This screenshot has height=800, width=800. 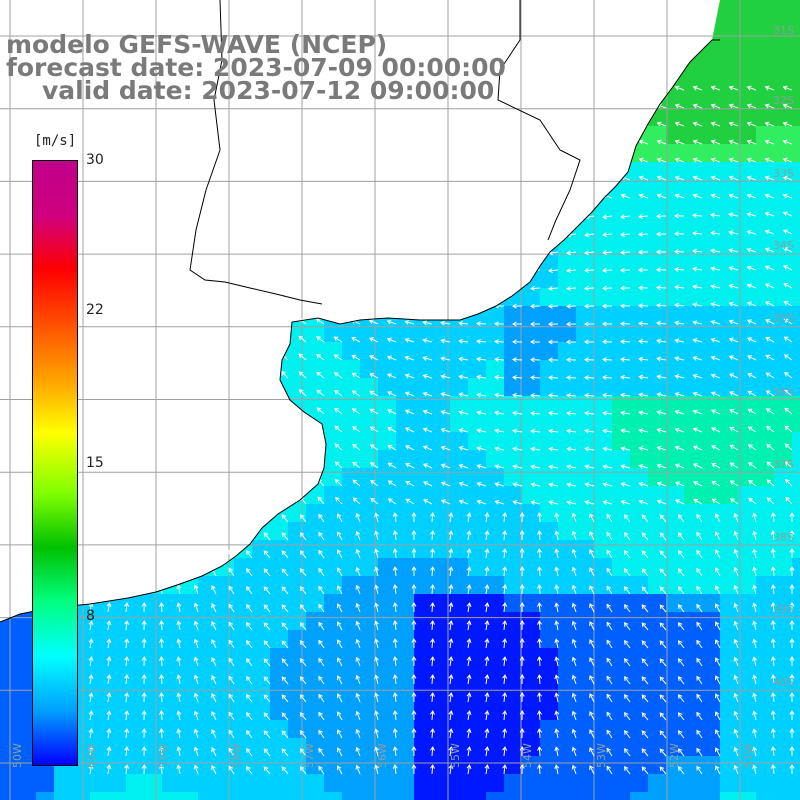 I want to click on lat-label: 36S, so click(x=783, y=392).